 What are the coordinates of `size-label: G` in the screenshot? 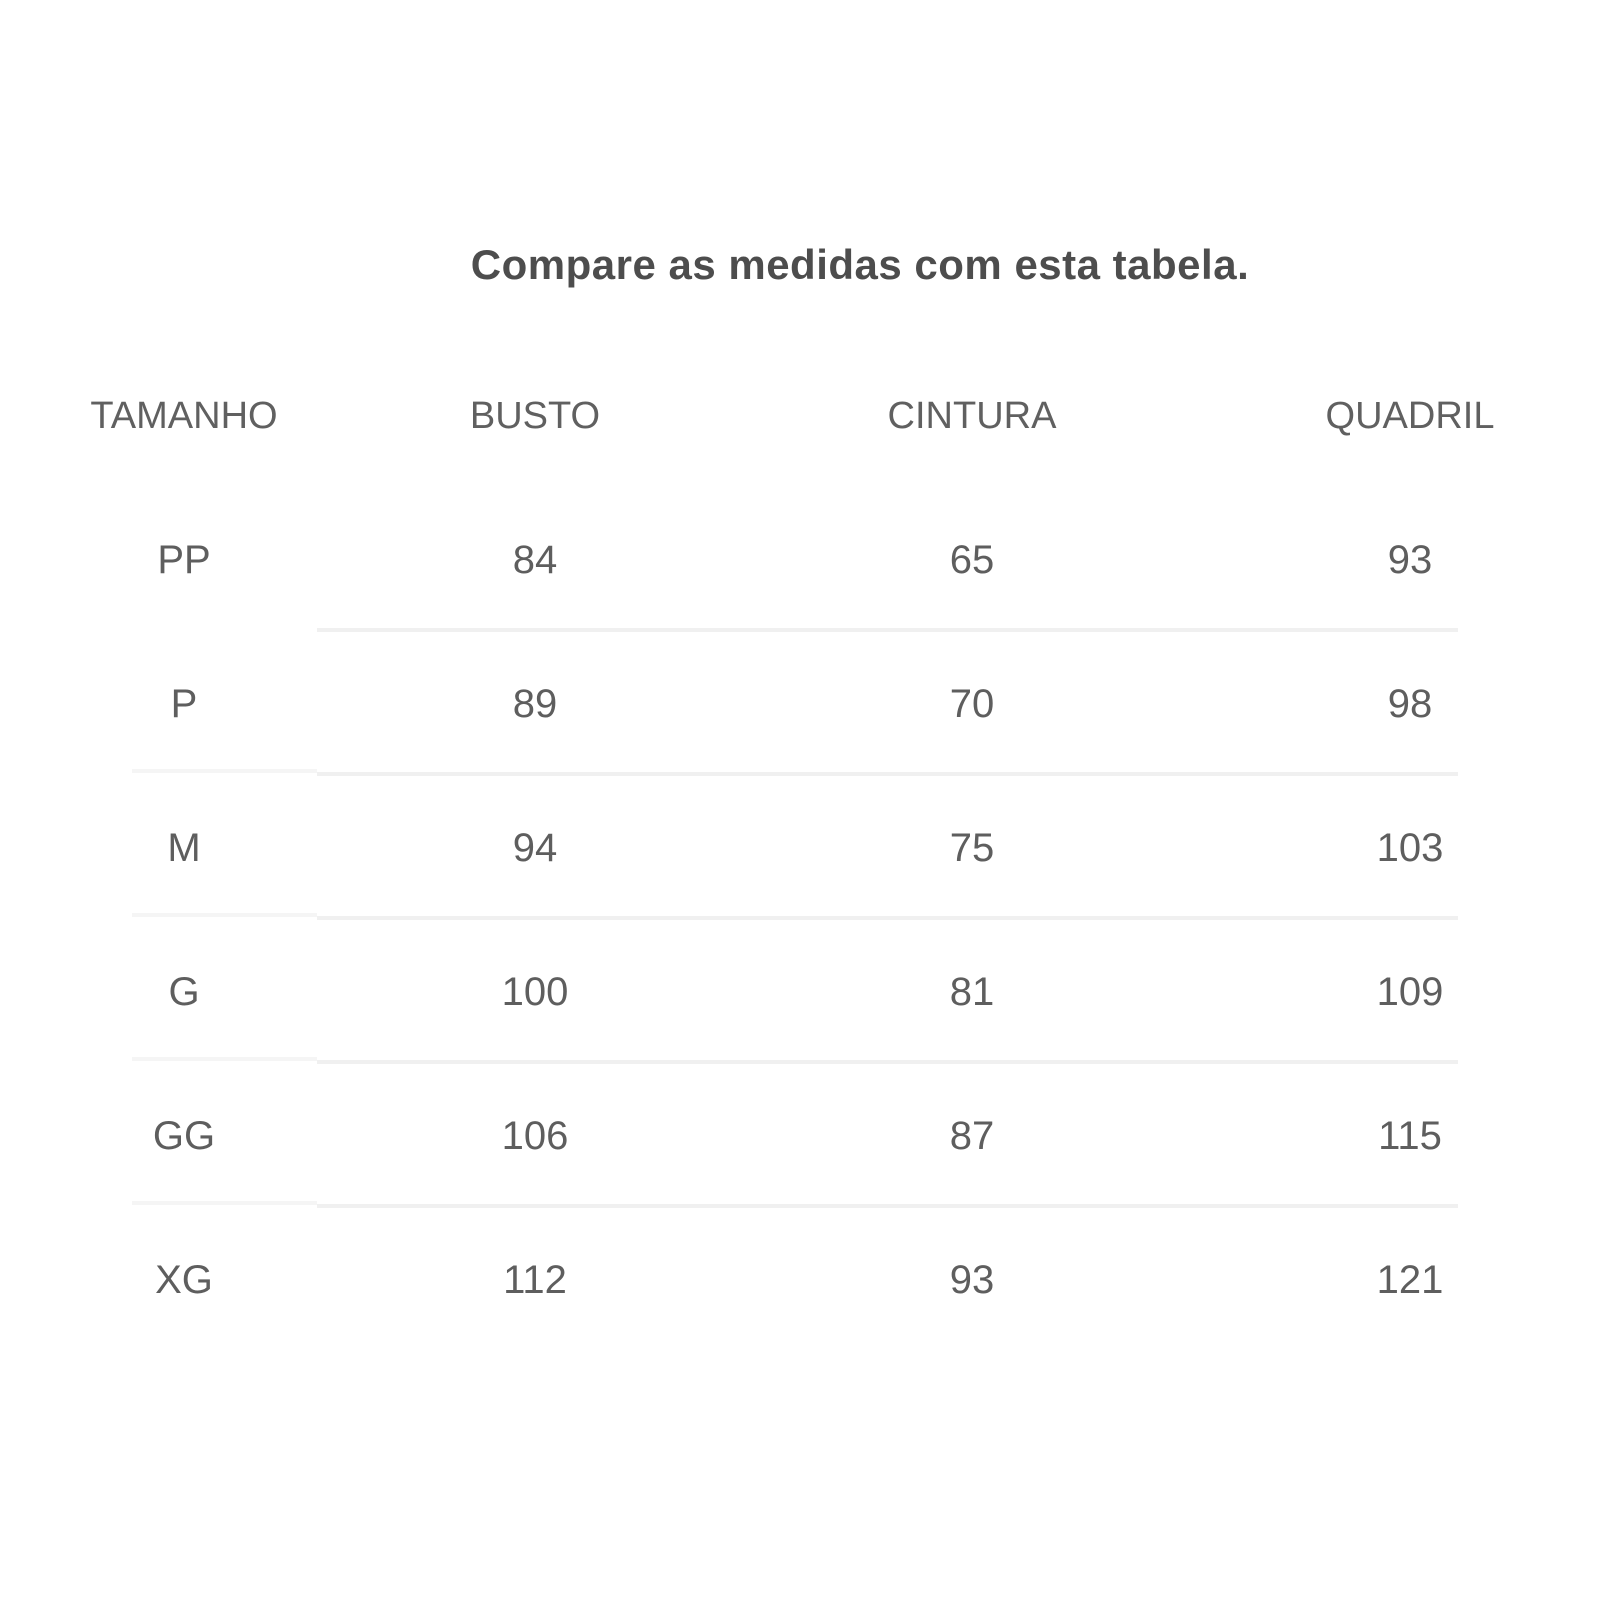 It's located at (184, 992).